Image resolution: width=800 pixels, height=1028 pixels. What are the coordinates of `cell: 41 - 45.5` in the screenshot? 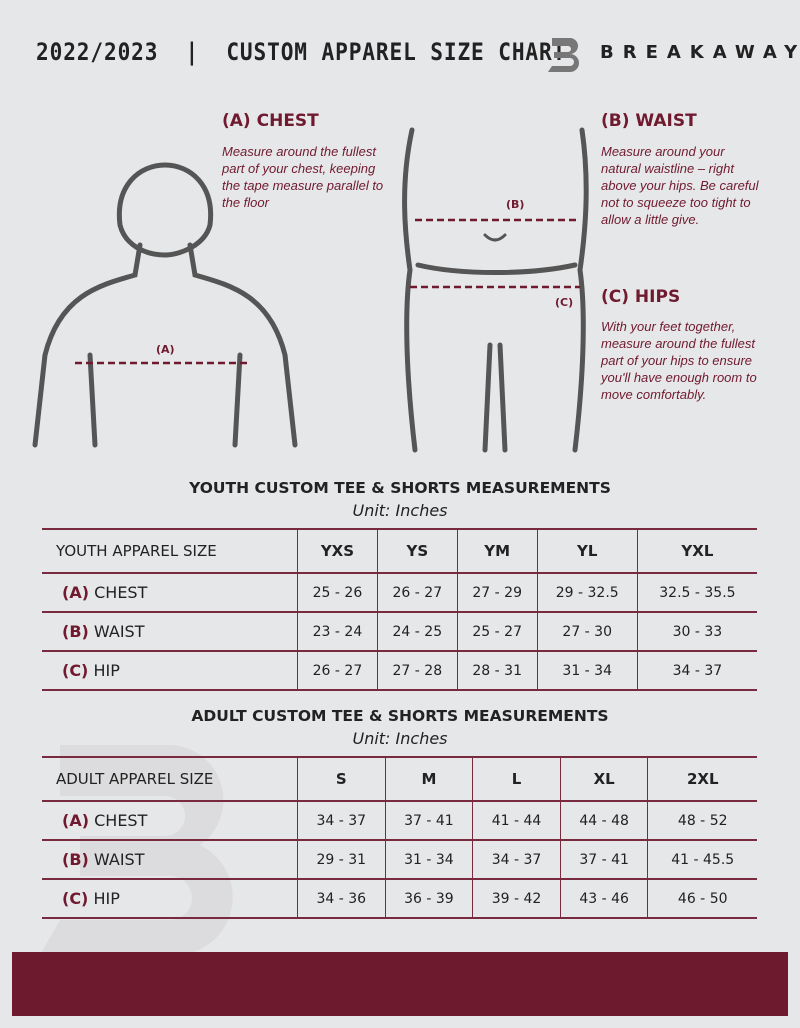 It's located at (702, 859).